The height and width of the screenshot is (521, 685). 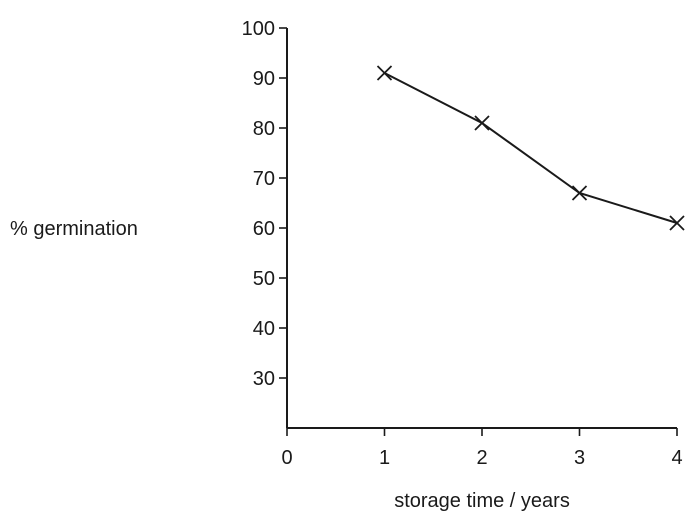 I want to click on y-tick-label: 80, so click(x=264, y=129).